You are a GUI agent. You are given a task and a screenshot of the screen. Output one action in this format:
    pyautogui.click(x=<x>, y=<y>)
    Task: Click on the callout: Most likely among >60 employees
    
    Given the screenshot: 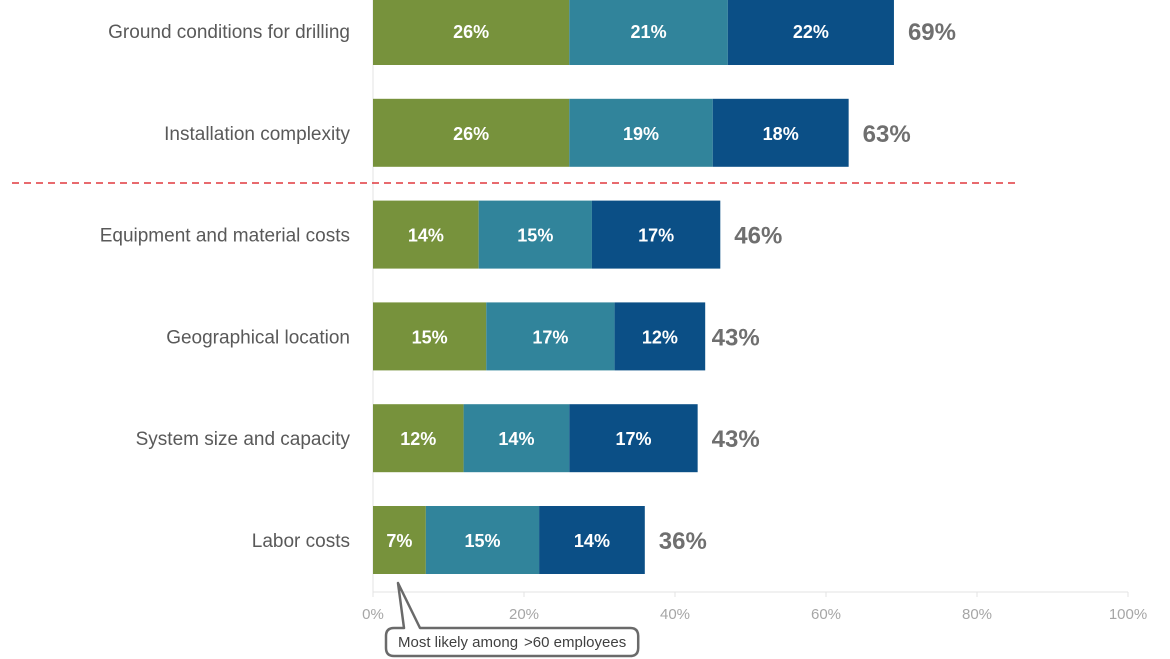 What is the action you would take?
    pyautogui.click(x=512, y=619)
    